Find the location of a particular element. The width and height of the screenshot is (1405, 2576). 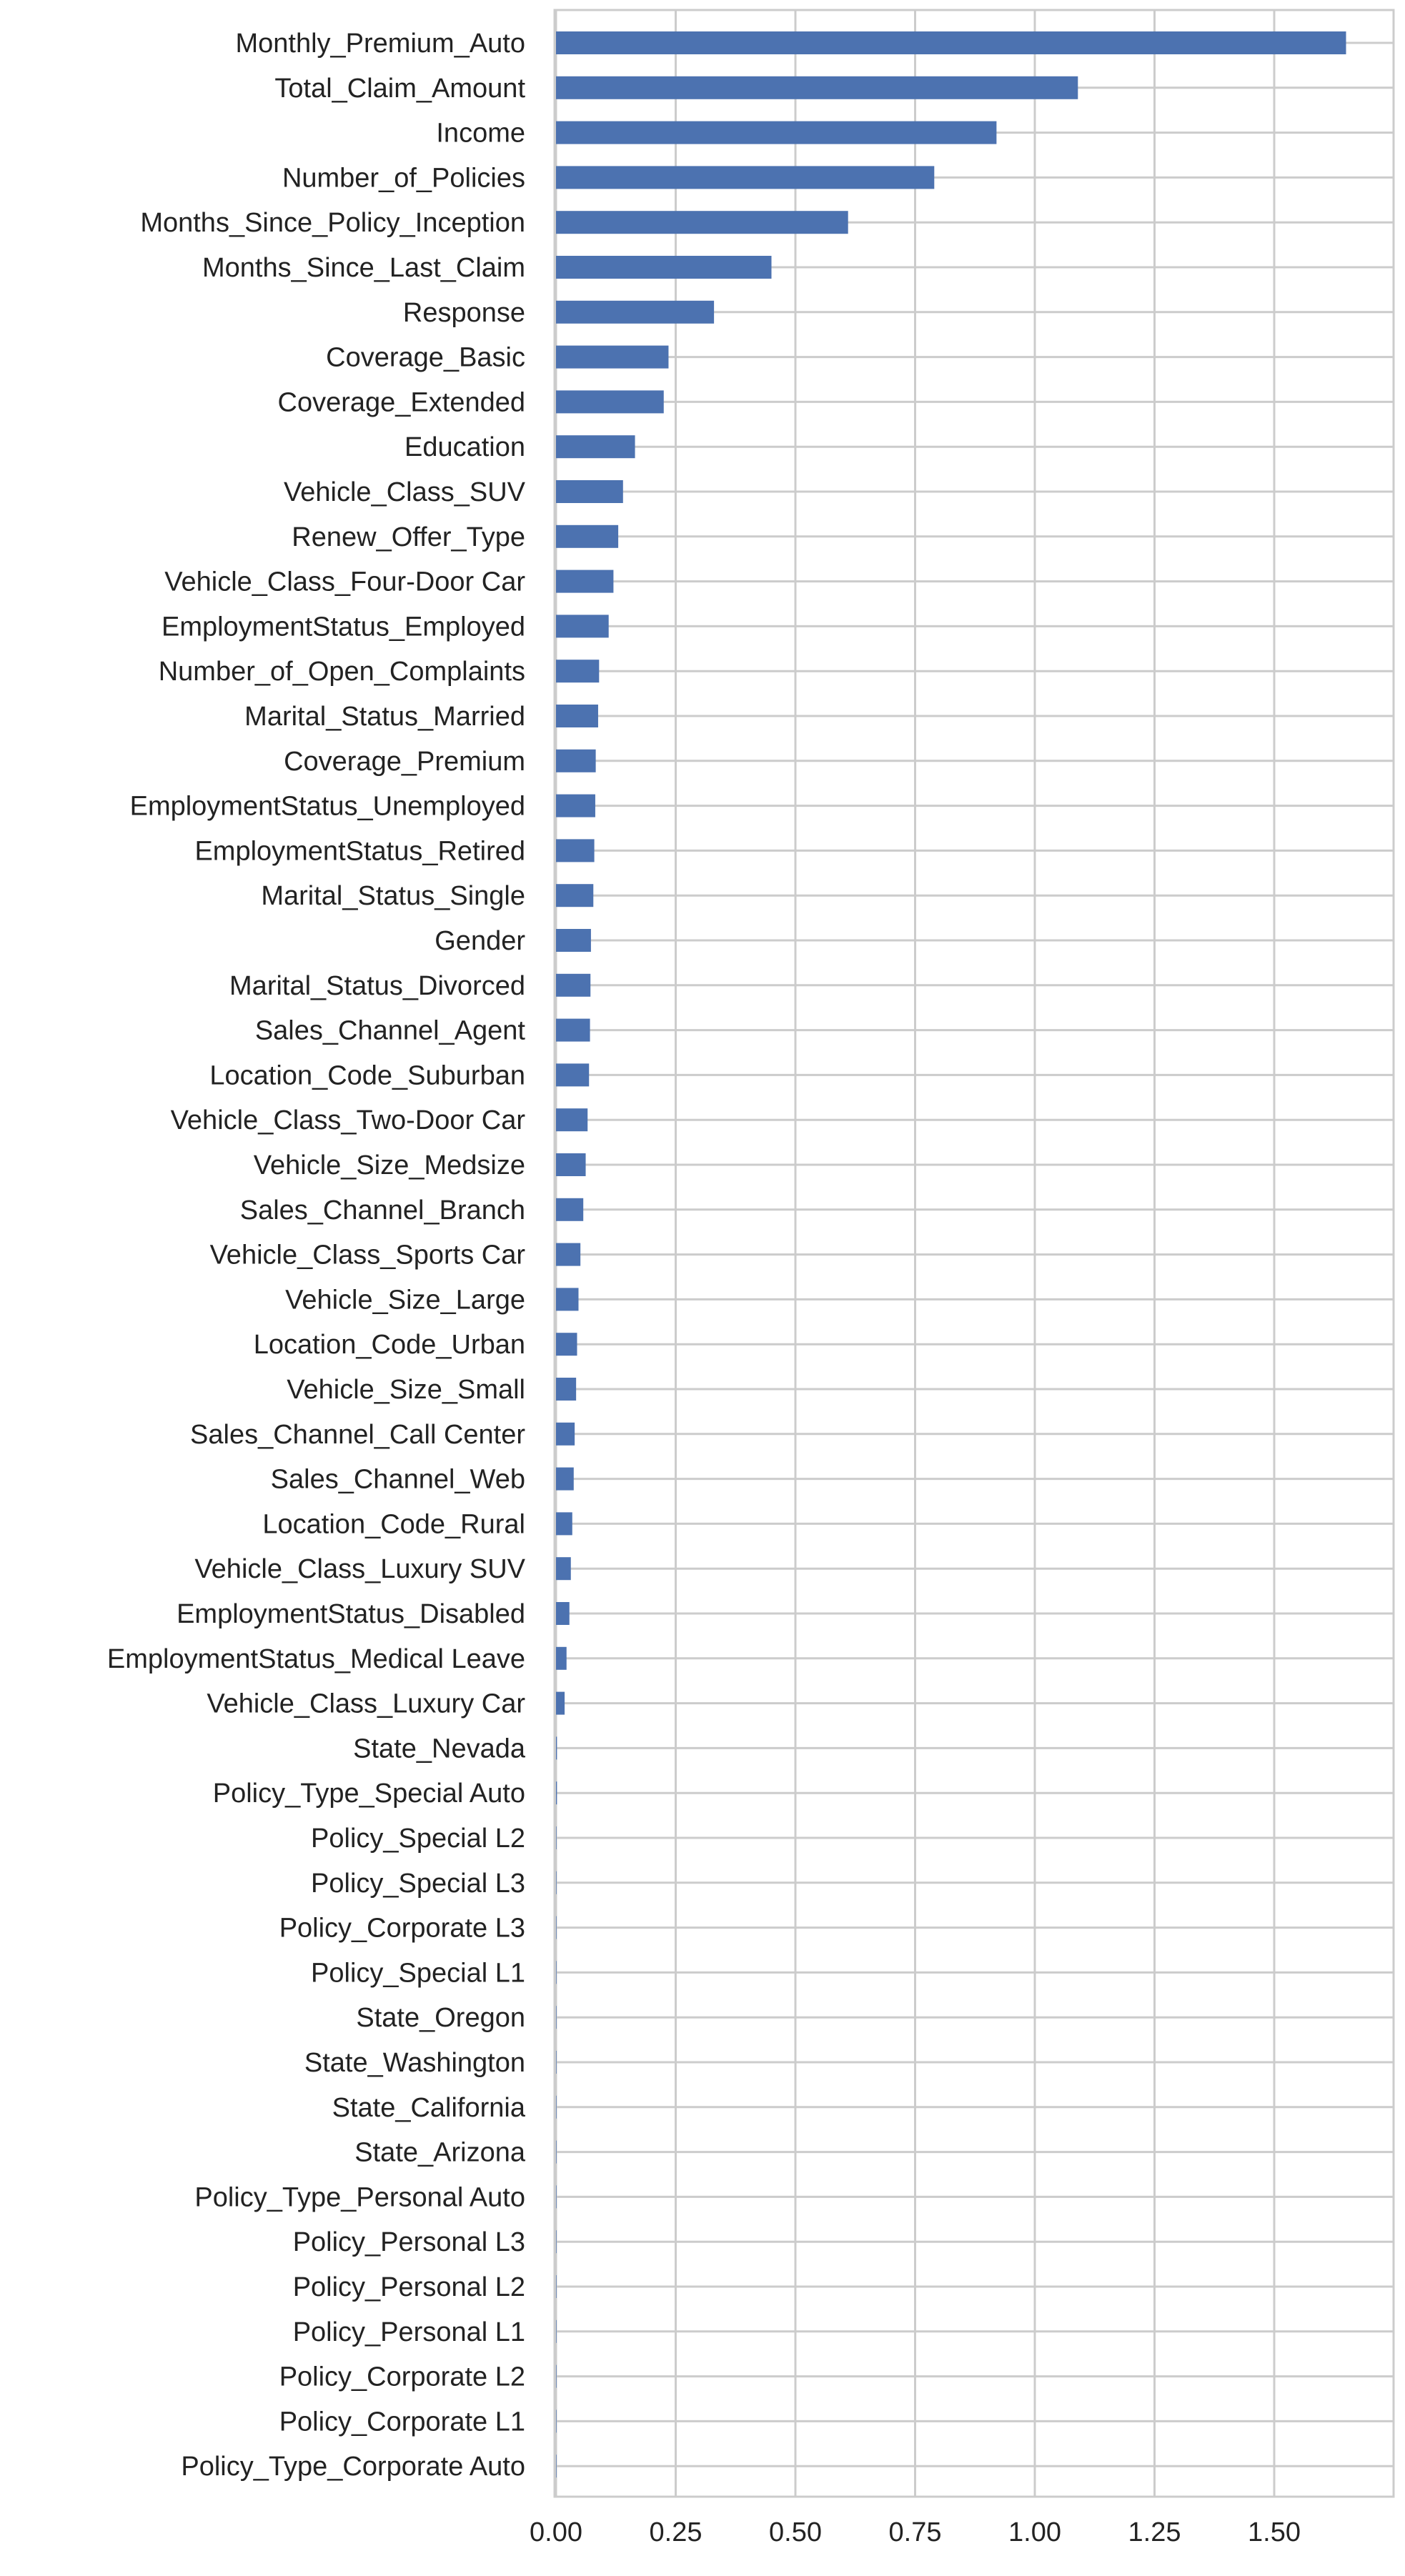

category-label: Number_of_Policies is located at coordinates (404, 178).